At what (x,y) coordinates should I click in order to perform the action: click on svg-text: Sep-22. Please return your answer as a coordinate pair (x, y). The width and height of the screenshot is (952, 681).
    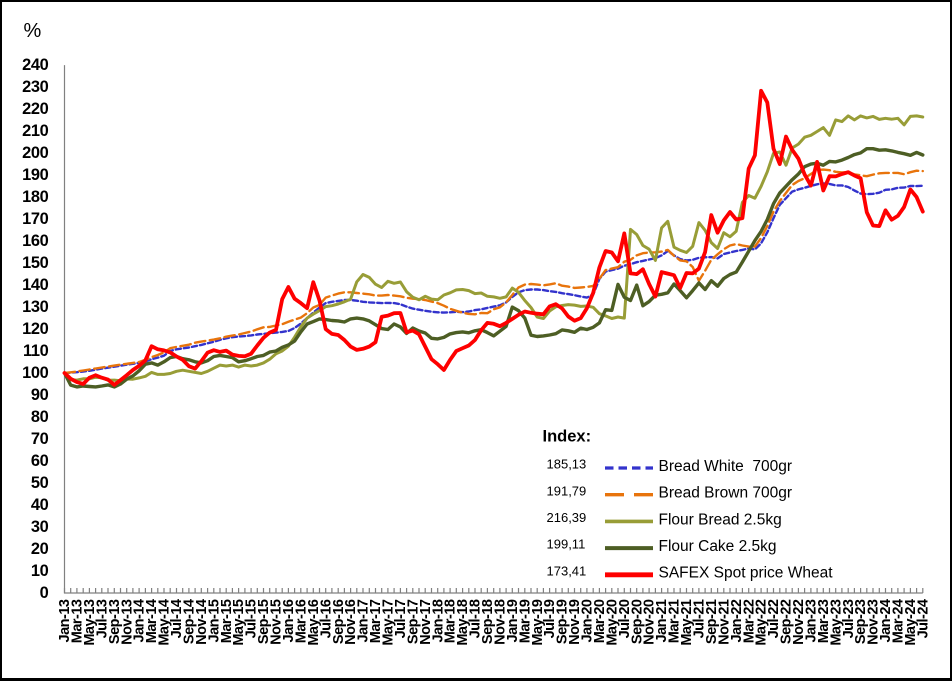
    Looking at the image, I should click on (787, 621).